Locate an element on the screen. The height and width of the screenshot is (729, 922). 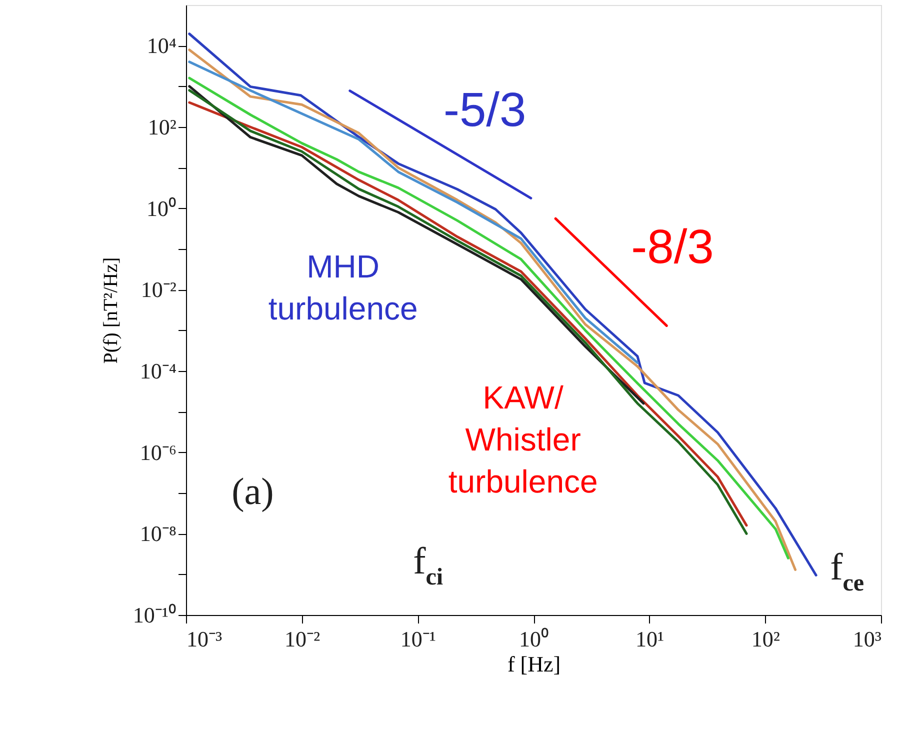
y-tick-label: 10⁰ is located at coordinates (161, 208).